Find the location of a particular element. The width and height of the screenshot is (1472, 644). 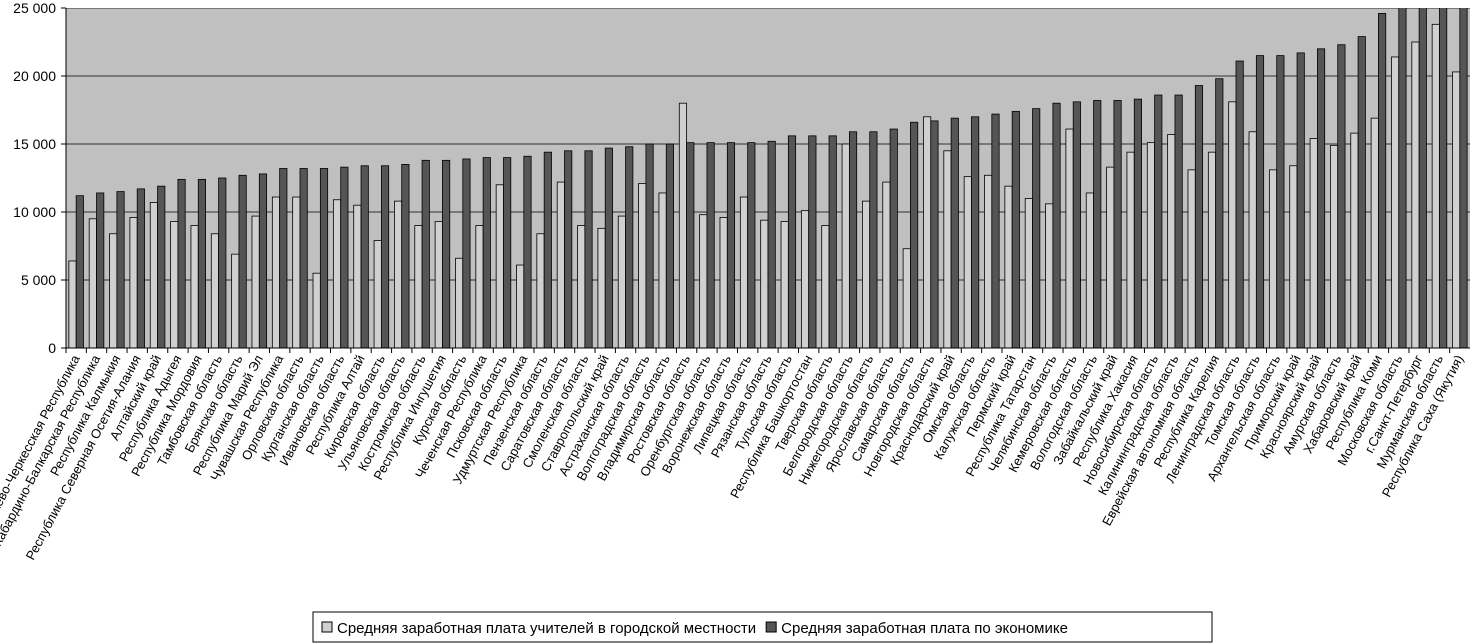

y-tick-label: 25 000 is located at coordinates (34, 8).